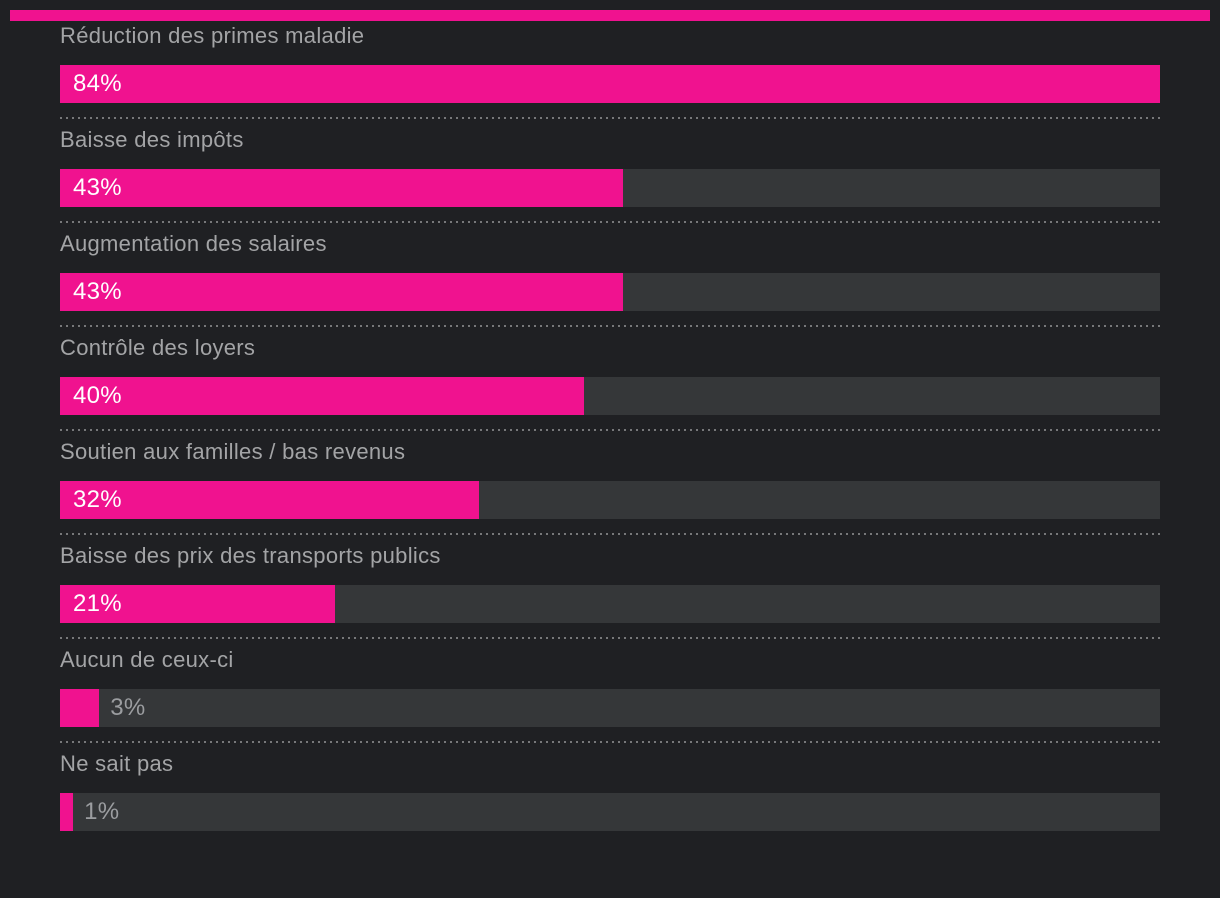 The width and height of the screenshot is (1220, 898). Describe the element at coordinates (610, 686) in the screenshot. I see `bar-row: Aucun de ceux-ci 3%` at that location.